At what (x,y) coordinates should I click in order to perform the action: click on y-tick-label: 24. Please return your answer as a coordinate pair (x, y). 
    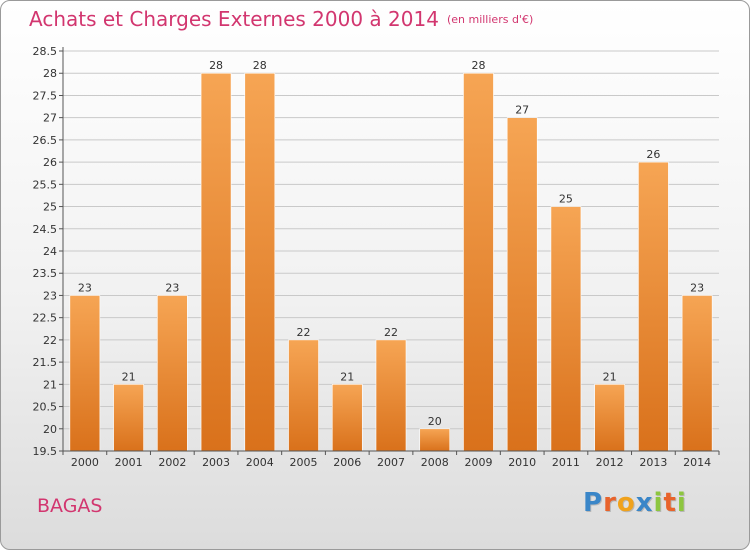
    Looking at the image, I should click on (50, 251).